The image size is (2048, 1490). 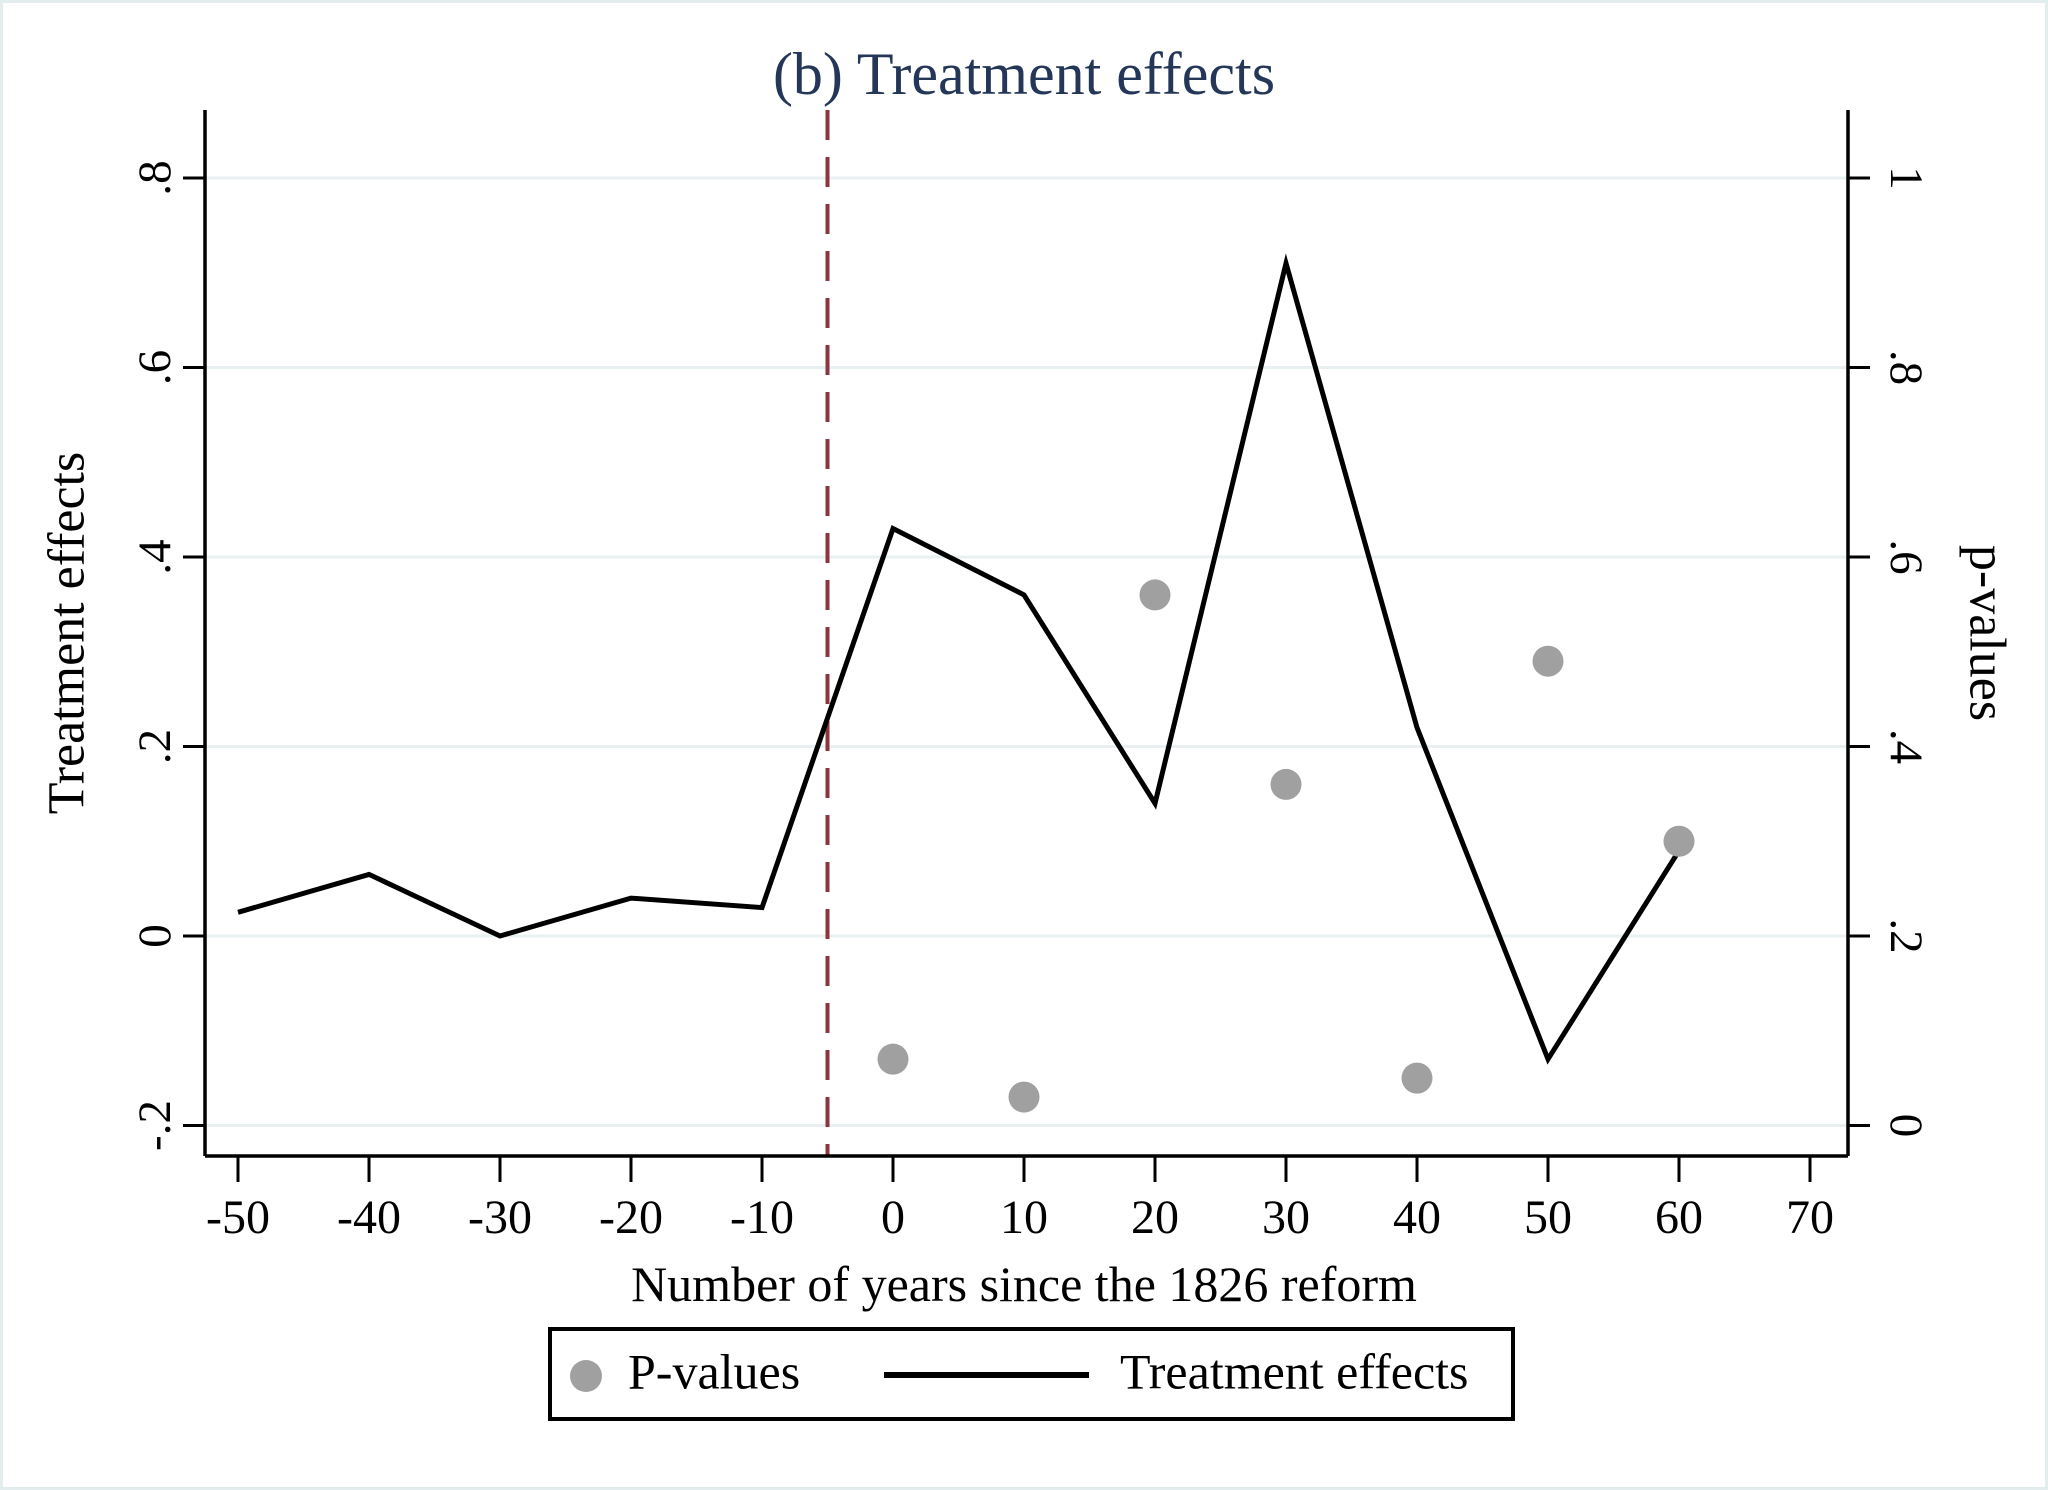 I want to click on left-tick-label: .8, so click(x=155, y=177).